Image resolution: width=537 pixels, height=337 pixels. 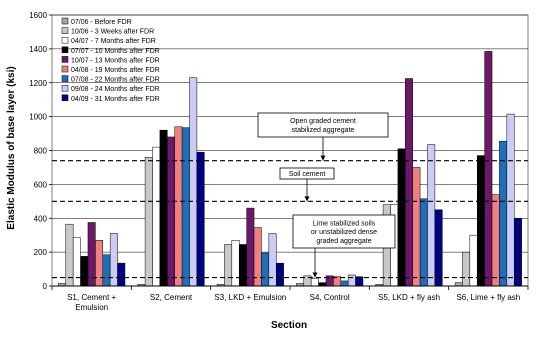 What do you see at coordinates (38, 49) in the screenshot?
I see `y-tick-label: 1400` at bounding box center [38, 49].